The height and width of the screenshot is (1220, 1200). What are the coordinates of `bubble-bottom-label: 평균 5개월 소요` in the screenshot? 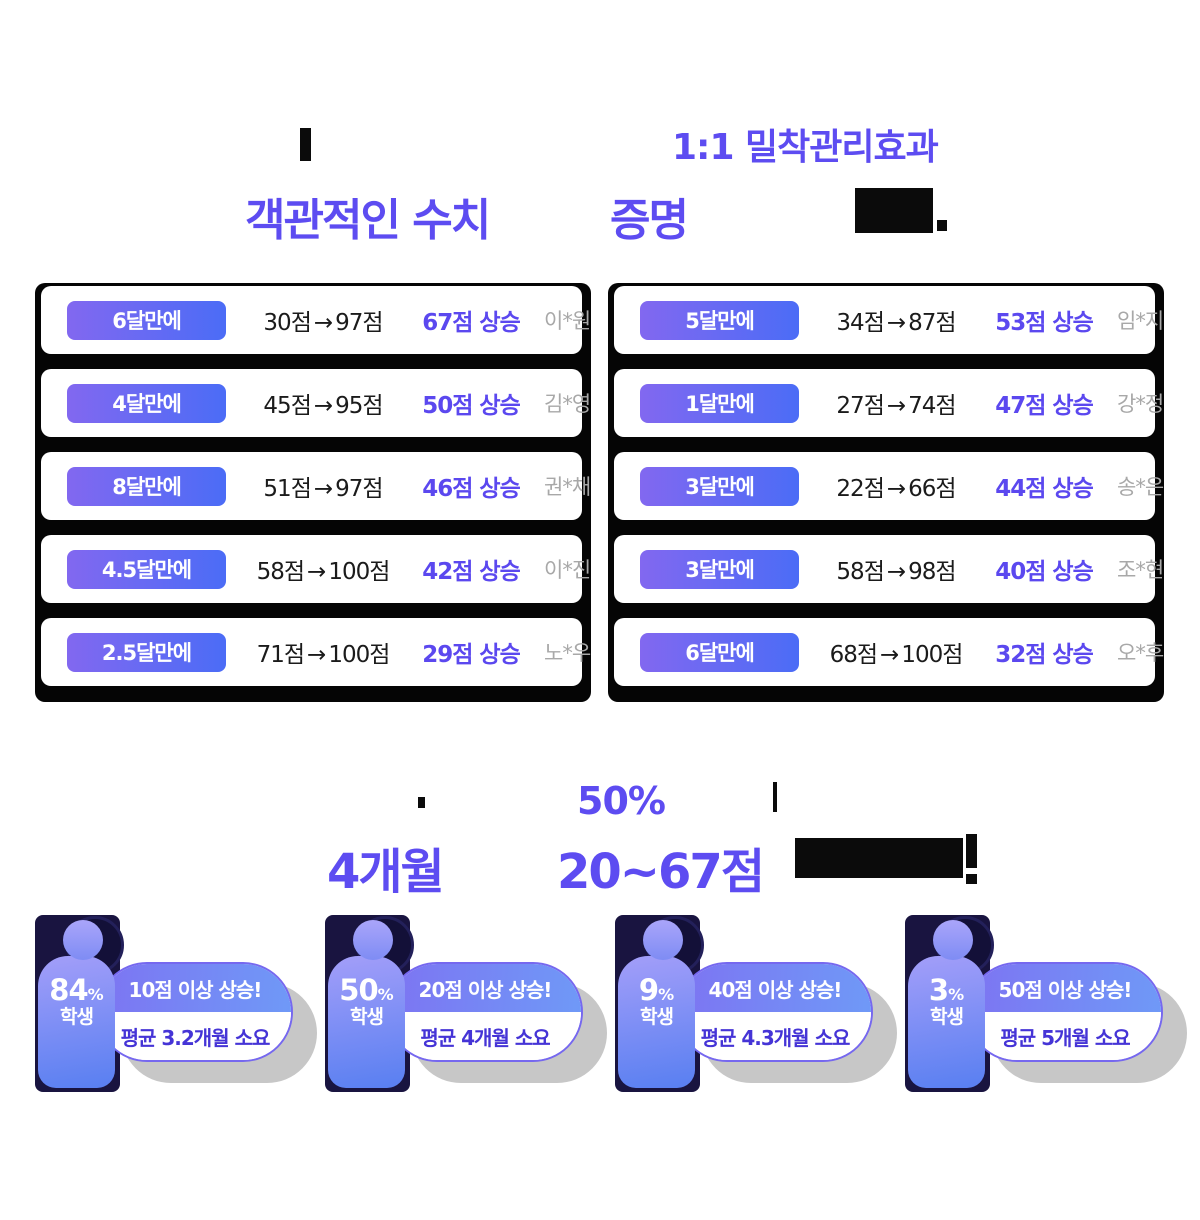 It's located at (1065, 1036).